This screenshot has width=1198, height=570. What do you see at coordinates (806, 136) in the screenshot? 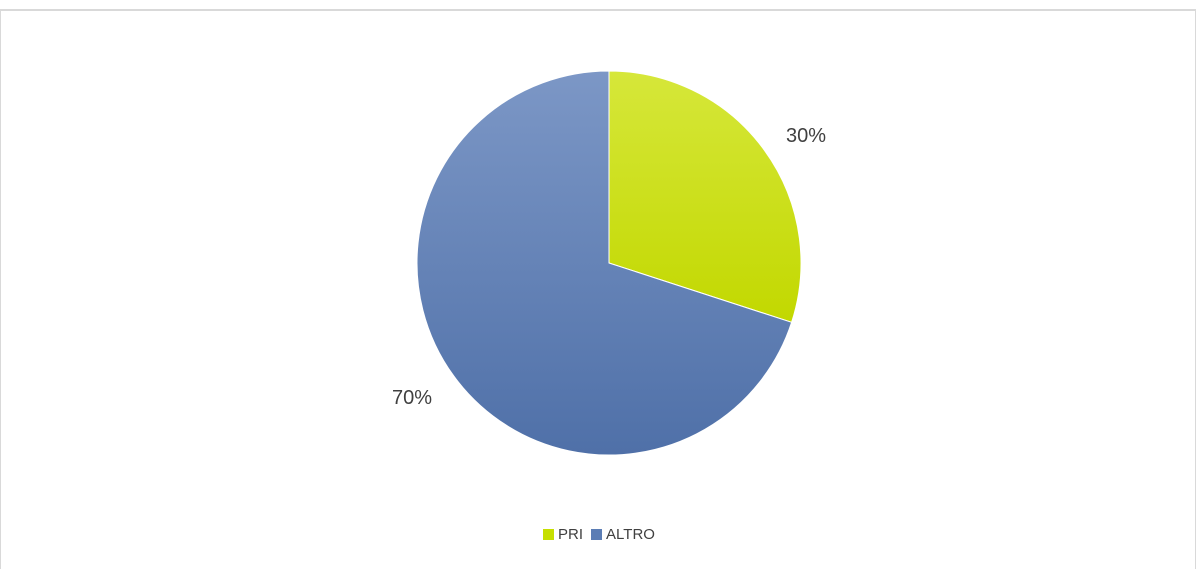
I see `data-label-pri: 30%` at bounding box center [806, 136].